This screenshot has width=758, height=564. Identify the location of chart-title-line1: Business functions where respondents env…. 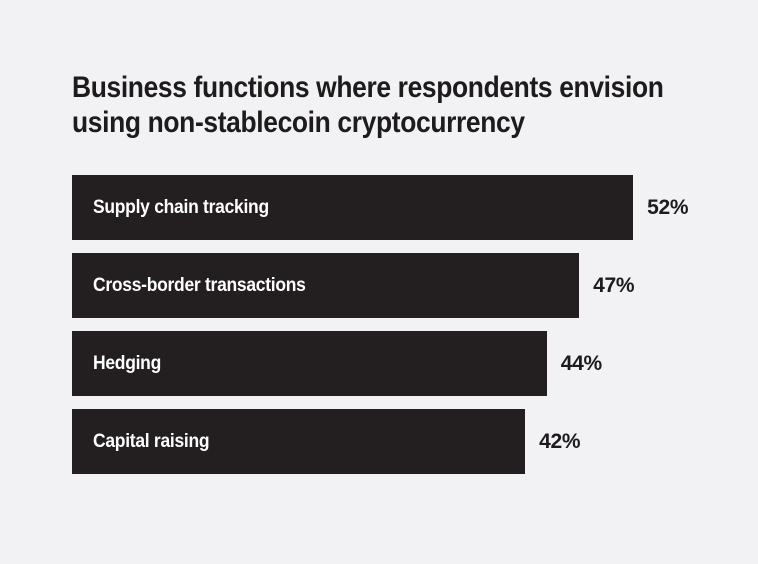
(368, 87).